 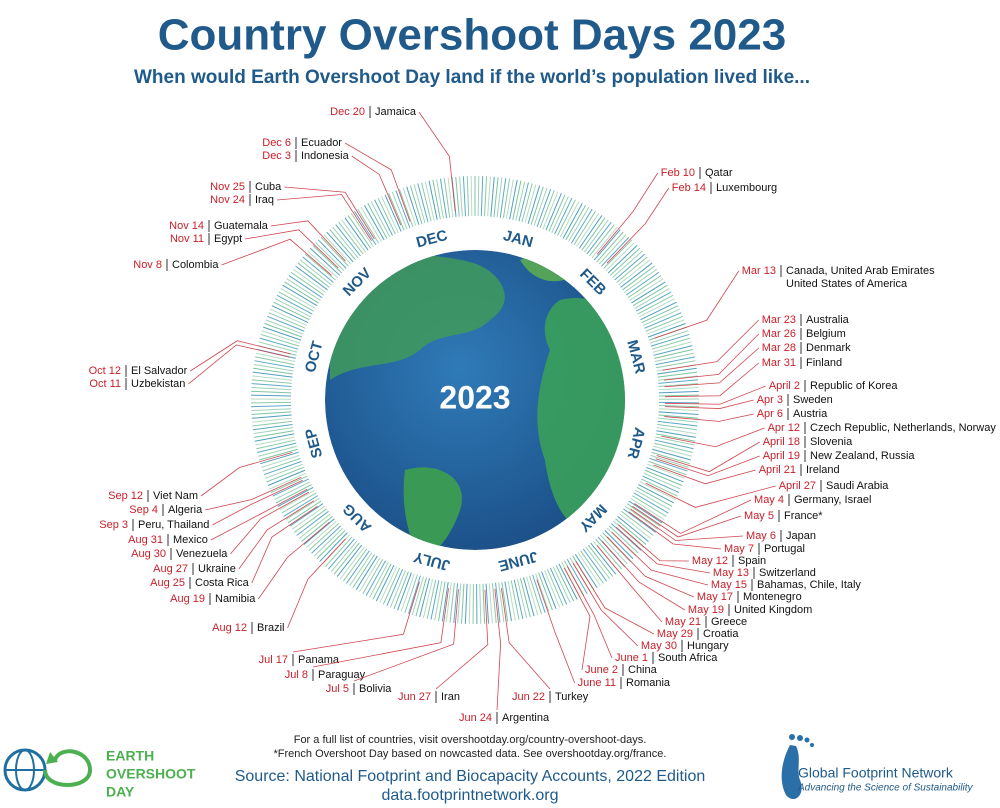 I want to click on country-name: Peru, Thailand, so click(x=173, y=525).